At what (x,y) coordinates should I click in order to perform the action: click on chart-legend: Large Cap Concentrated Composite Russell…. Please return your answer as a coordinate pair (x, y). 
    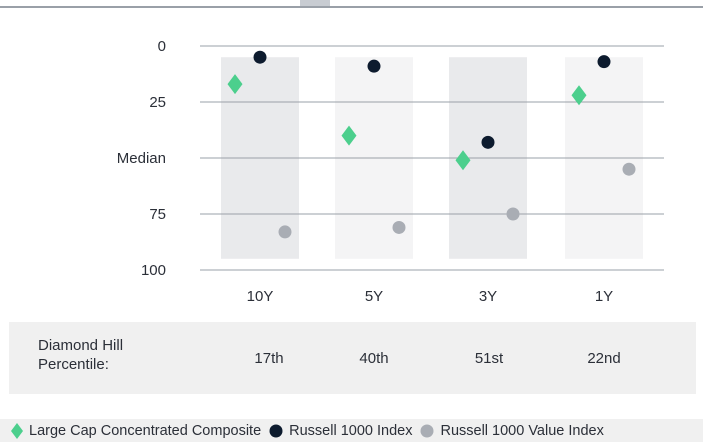
    Looking at the image, I should click on (351, 430).